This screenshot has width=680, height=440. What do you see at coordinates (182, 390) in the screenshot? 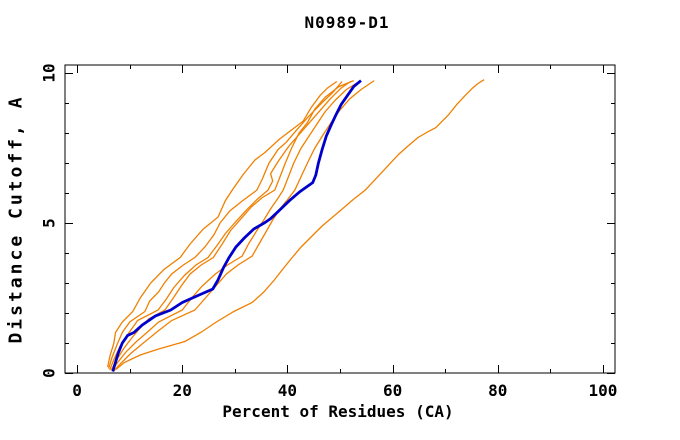
I see `x-tick-label: 20` at bounding box center [182, 390].